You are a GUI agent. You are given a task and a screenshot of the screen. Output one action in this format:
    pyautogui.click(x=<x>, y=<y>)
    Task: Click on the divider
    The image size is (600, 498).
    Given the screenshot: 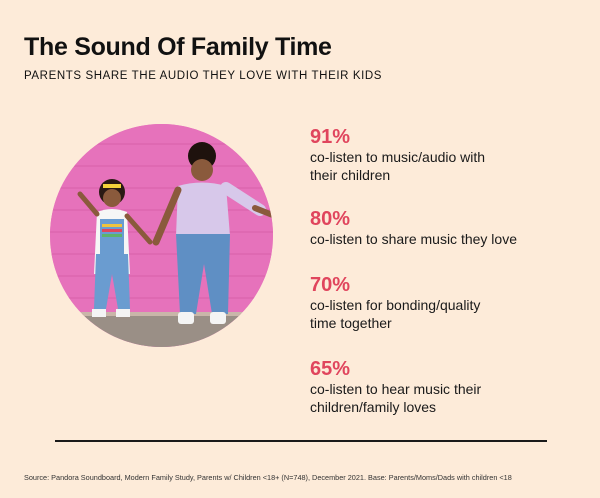 What is the action you would take?
    pyautogui.click(x=301, y=441)
    